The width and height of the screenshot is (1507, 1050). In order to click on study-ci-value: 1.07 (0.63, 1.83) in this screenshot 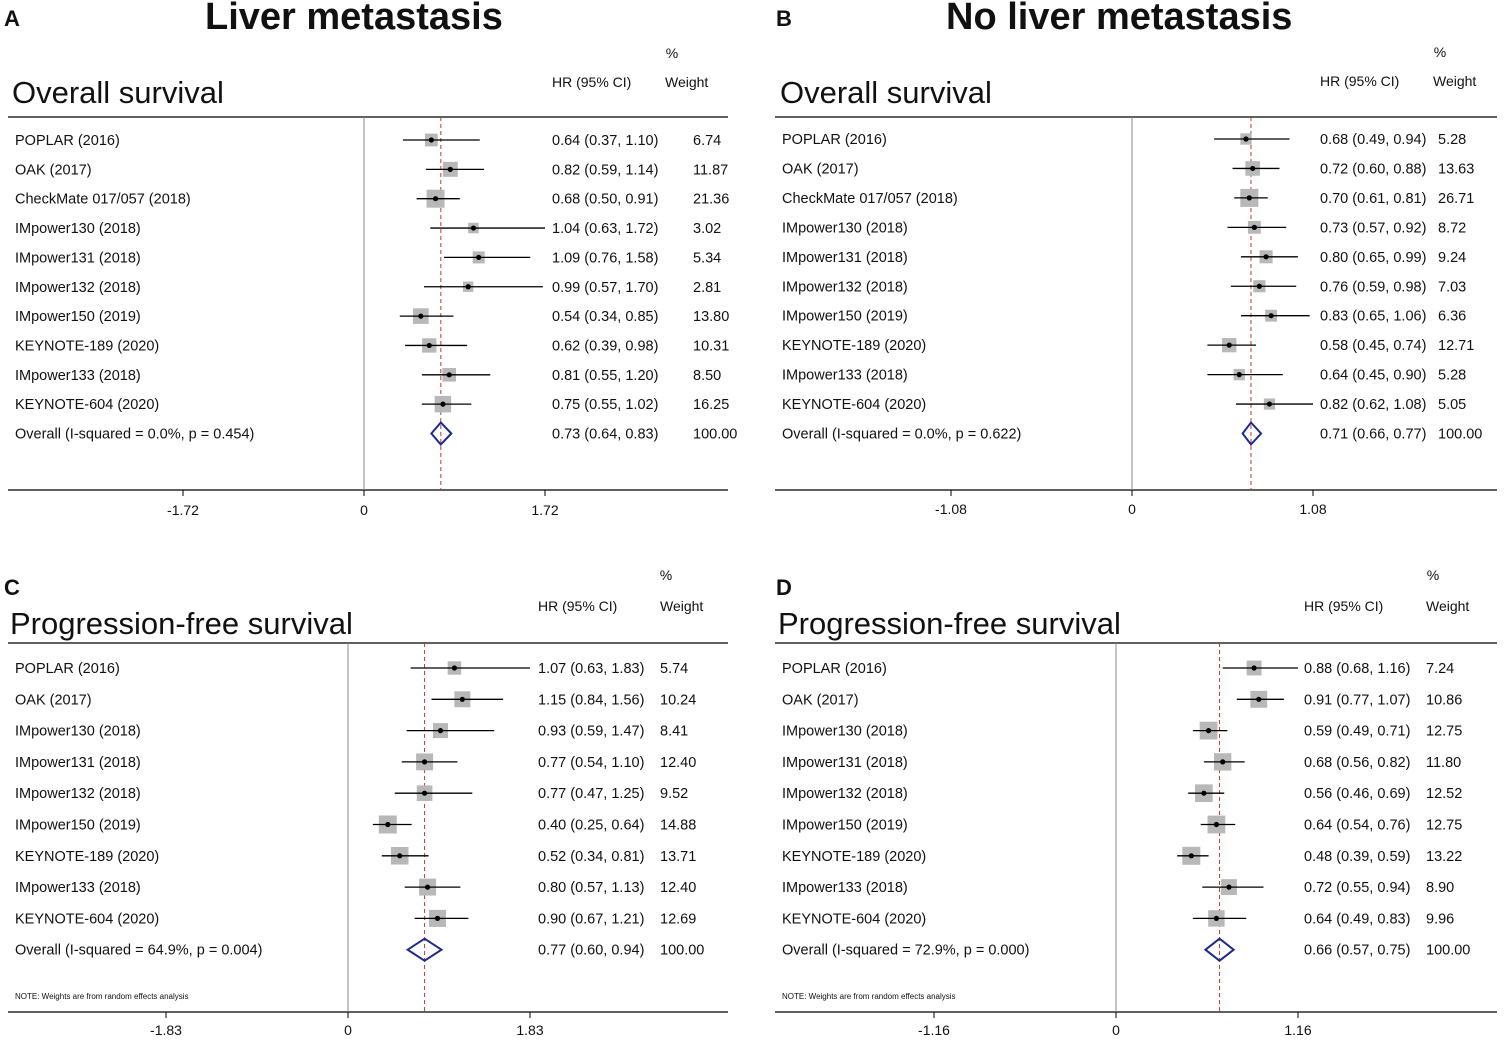, I will do `click(591, 669)`.